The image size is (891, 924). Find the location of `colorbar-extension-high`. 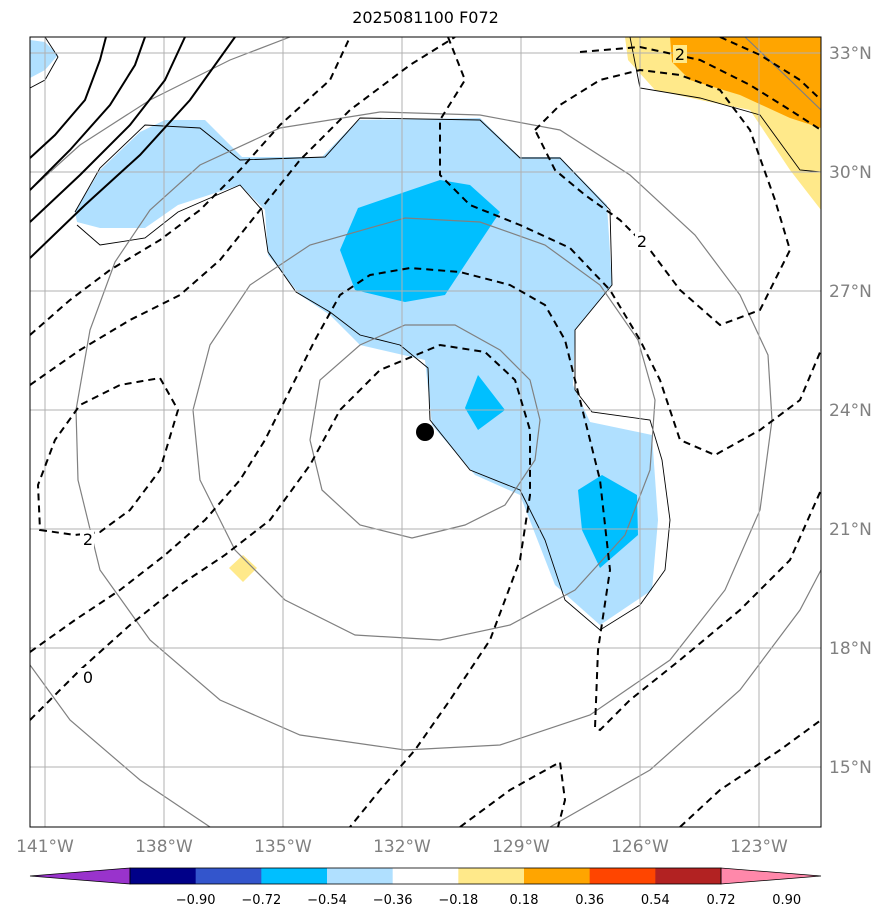

colorbar-extension-high is located at coordinates (771, 876).